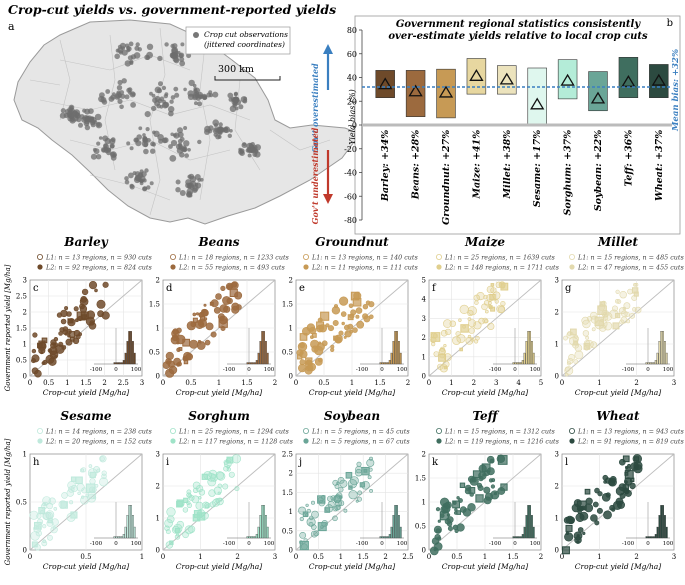 The height and width of the screenshot is (585, 685). Describe the element at coordinates (300, 462) in the screenshot. I see `panel-letter: j` at that location.